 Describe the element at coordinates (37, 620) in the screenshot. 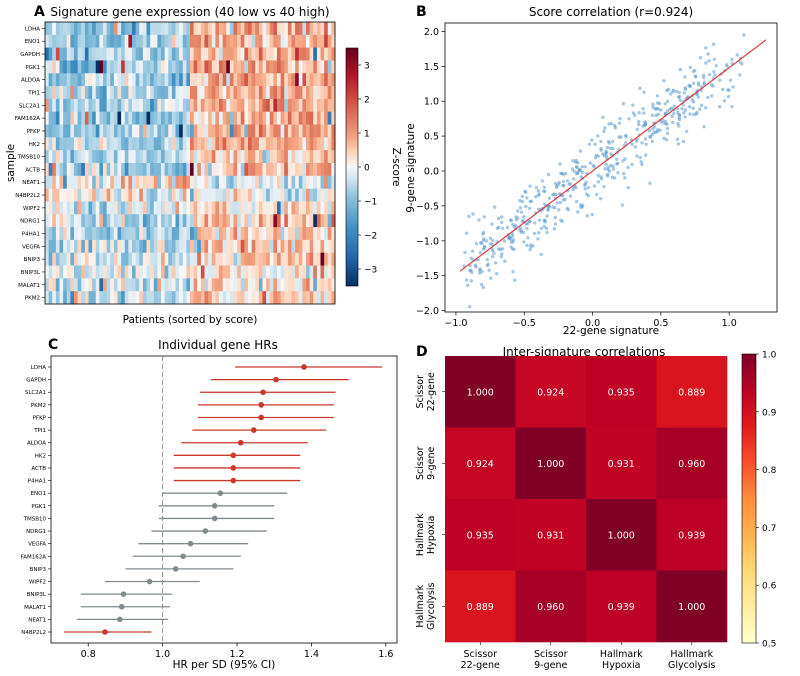

I see `forest-c-gene-label: NEAT1` at that location.